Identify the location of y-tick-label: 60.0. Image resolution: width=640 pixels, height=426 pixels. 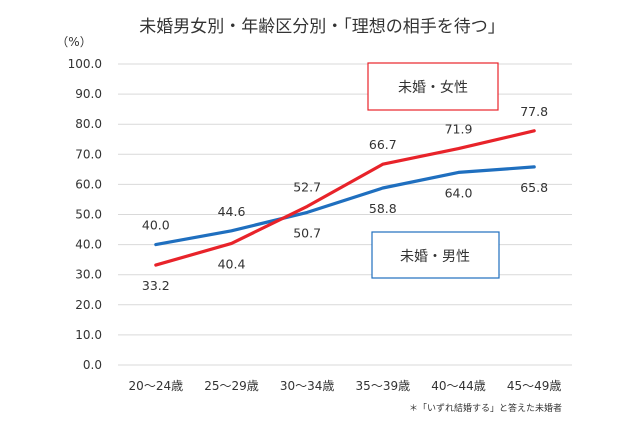
(88, 184).